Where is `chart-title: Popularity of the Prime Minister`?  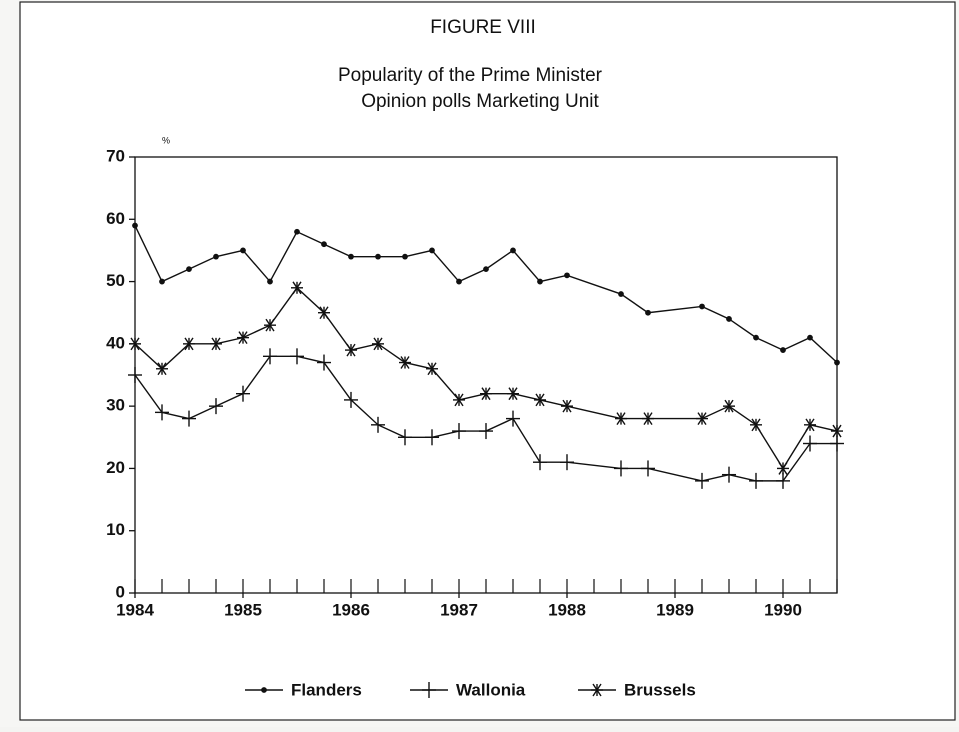
chart-title: Popularity of the Prime Minister is located at coordinates (470, 75).